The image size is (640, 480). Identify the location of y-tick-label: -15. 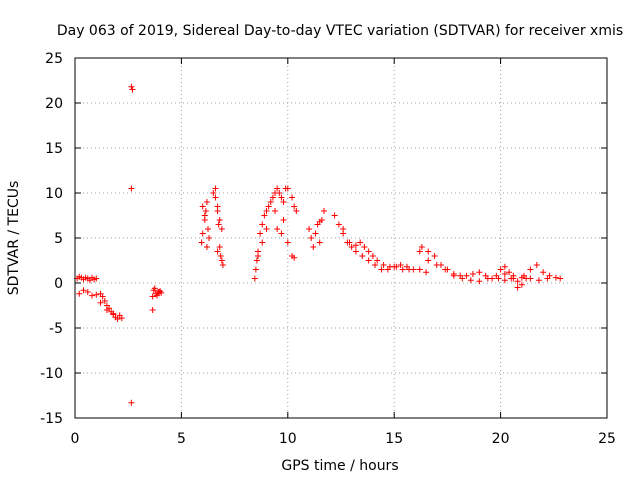
(51, 419).